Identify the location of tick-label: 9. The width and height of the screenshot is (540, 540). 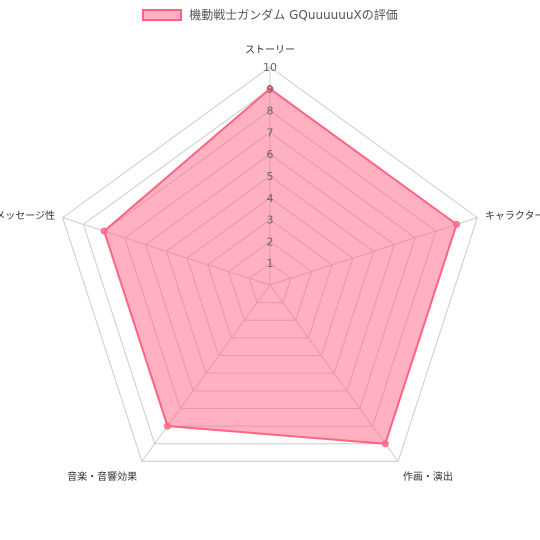
(270, 89).